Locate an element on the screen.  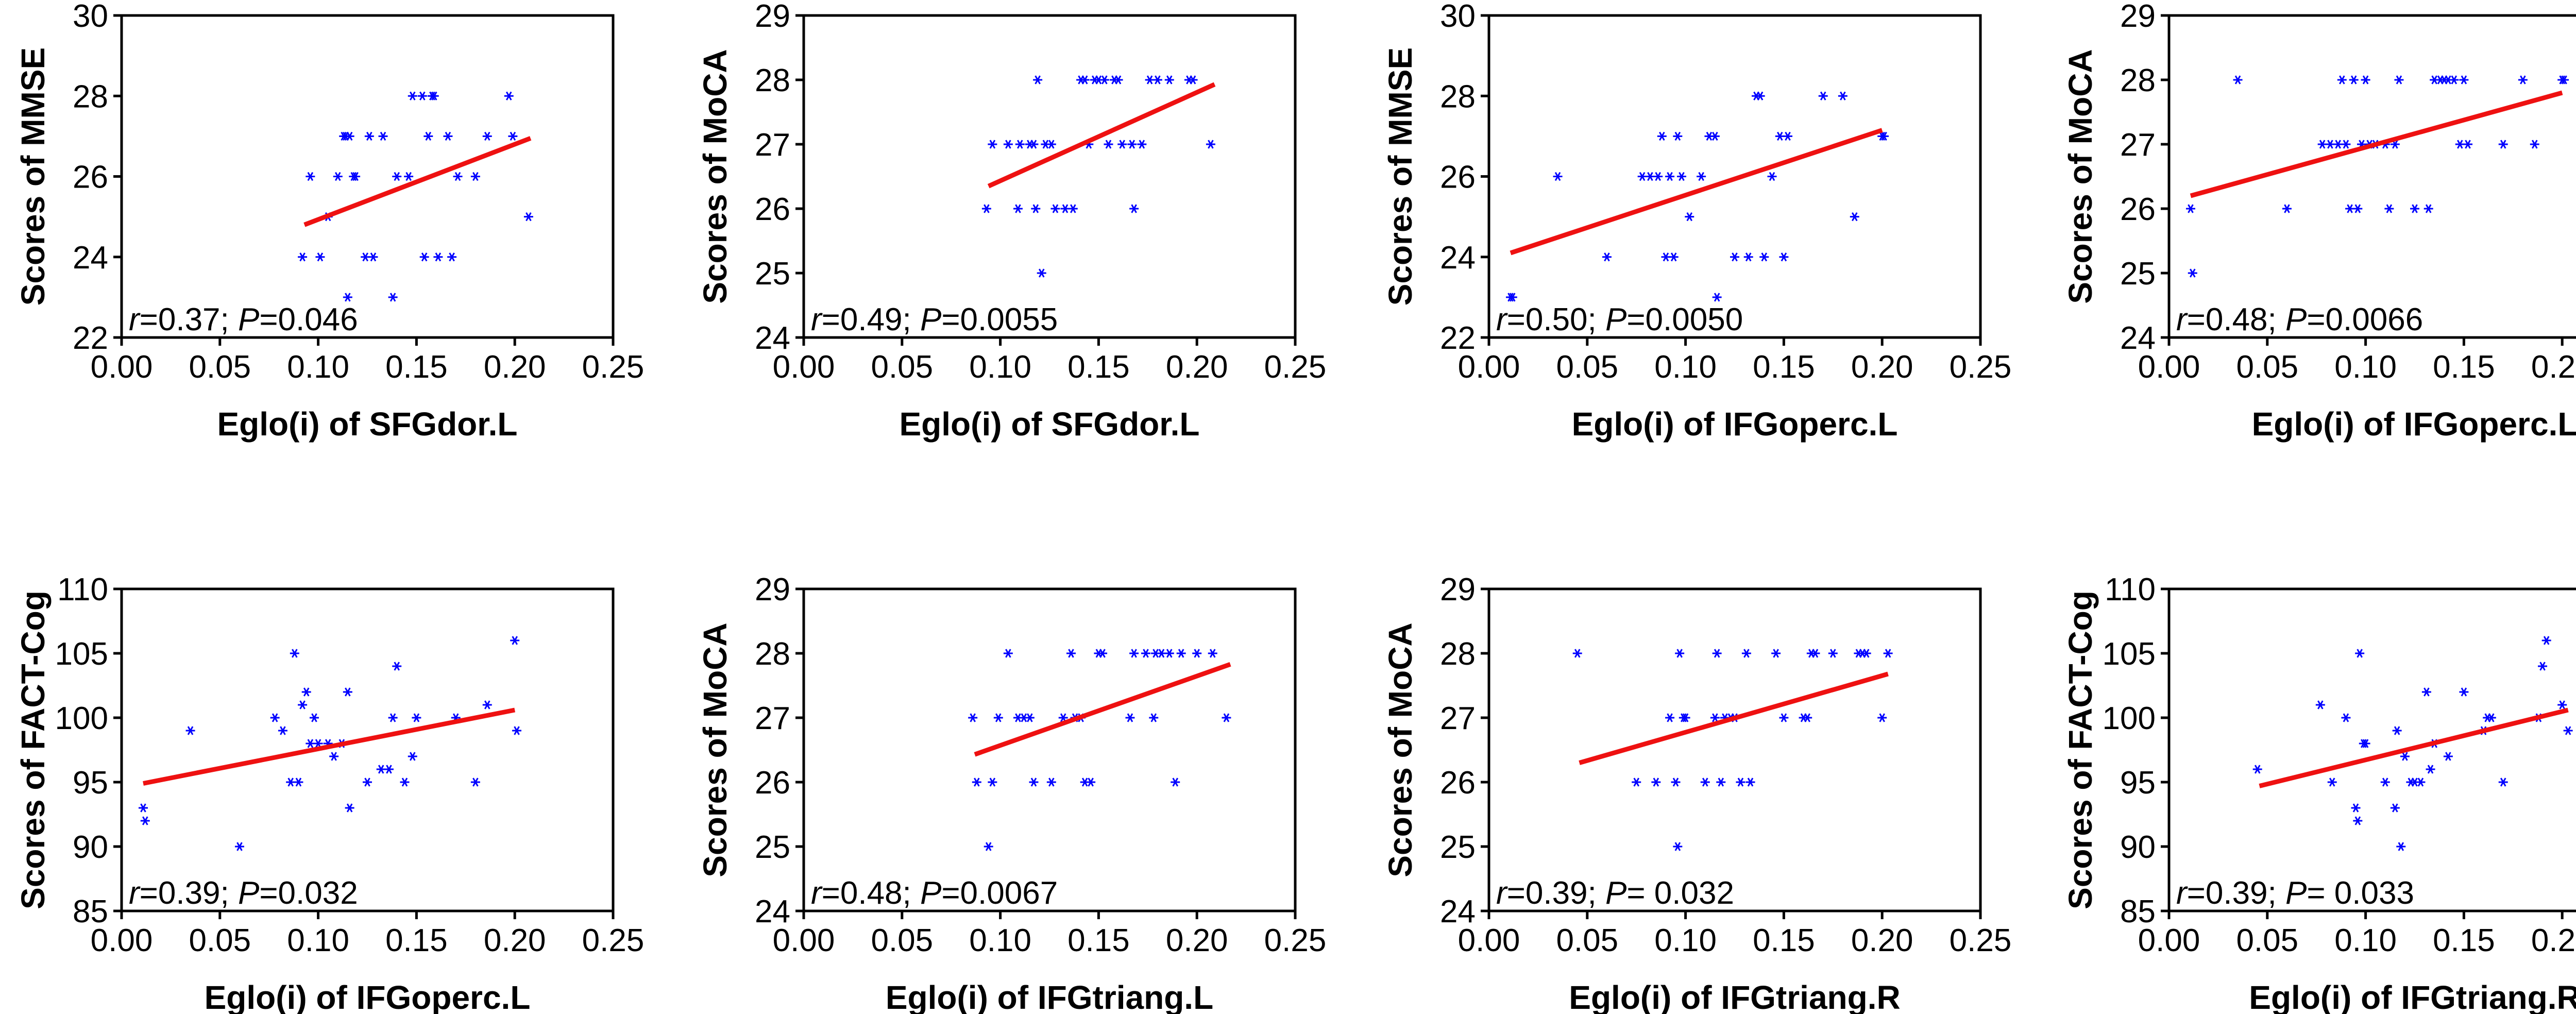
y-tick-label: 100 is located at coordinates (2129, 718).